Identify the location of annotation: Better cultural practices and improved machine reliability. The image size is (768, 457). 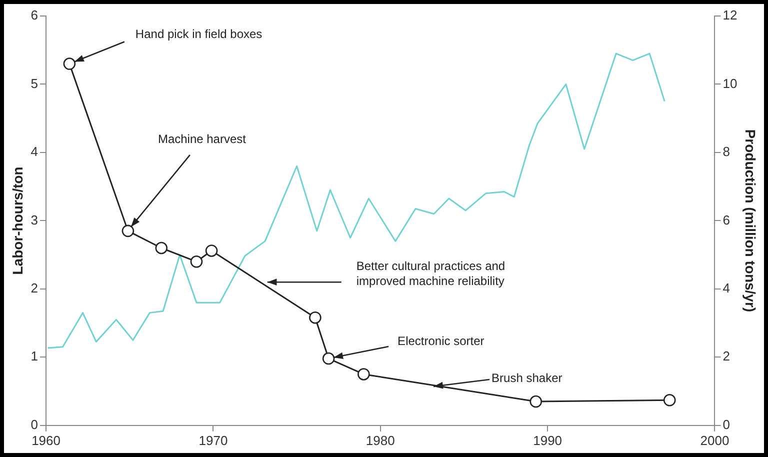
(431, 273).